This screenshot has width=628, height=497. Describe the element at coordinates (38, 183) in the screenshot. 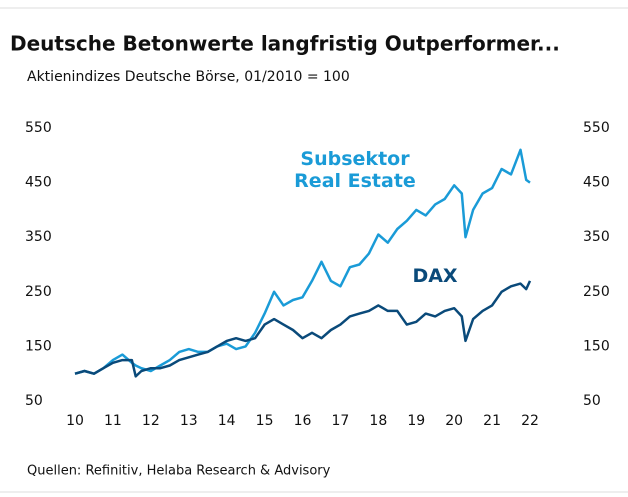

I see `y-tick-label: 450` at that location.